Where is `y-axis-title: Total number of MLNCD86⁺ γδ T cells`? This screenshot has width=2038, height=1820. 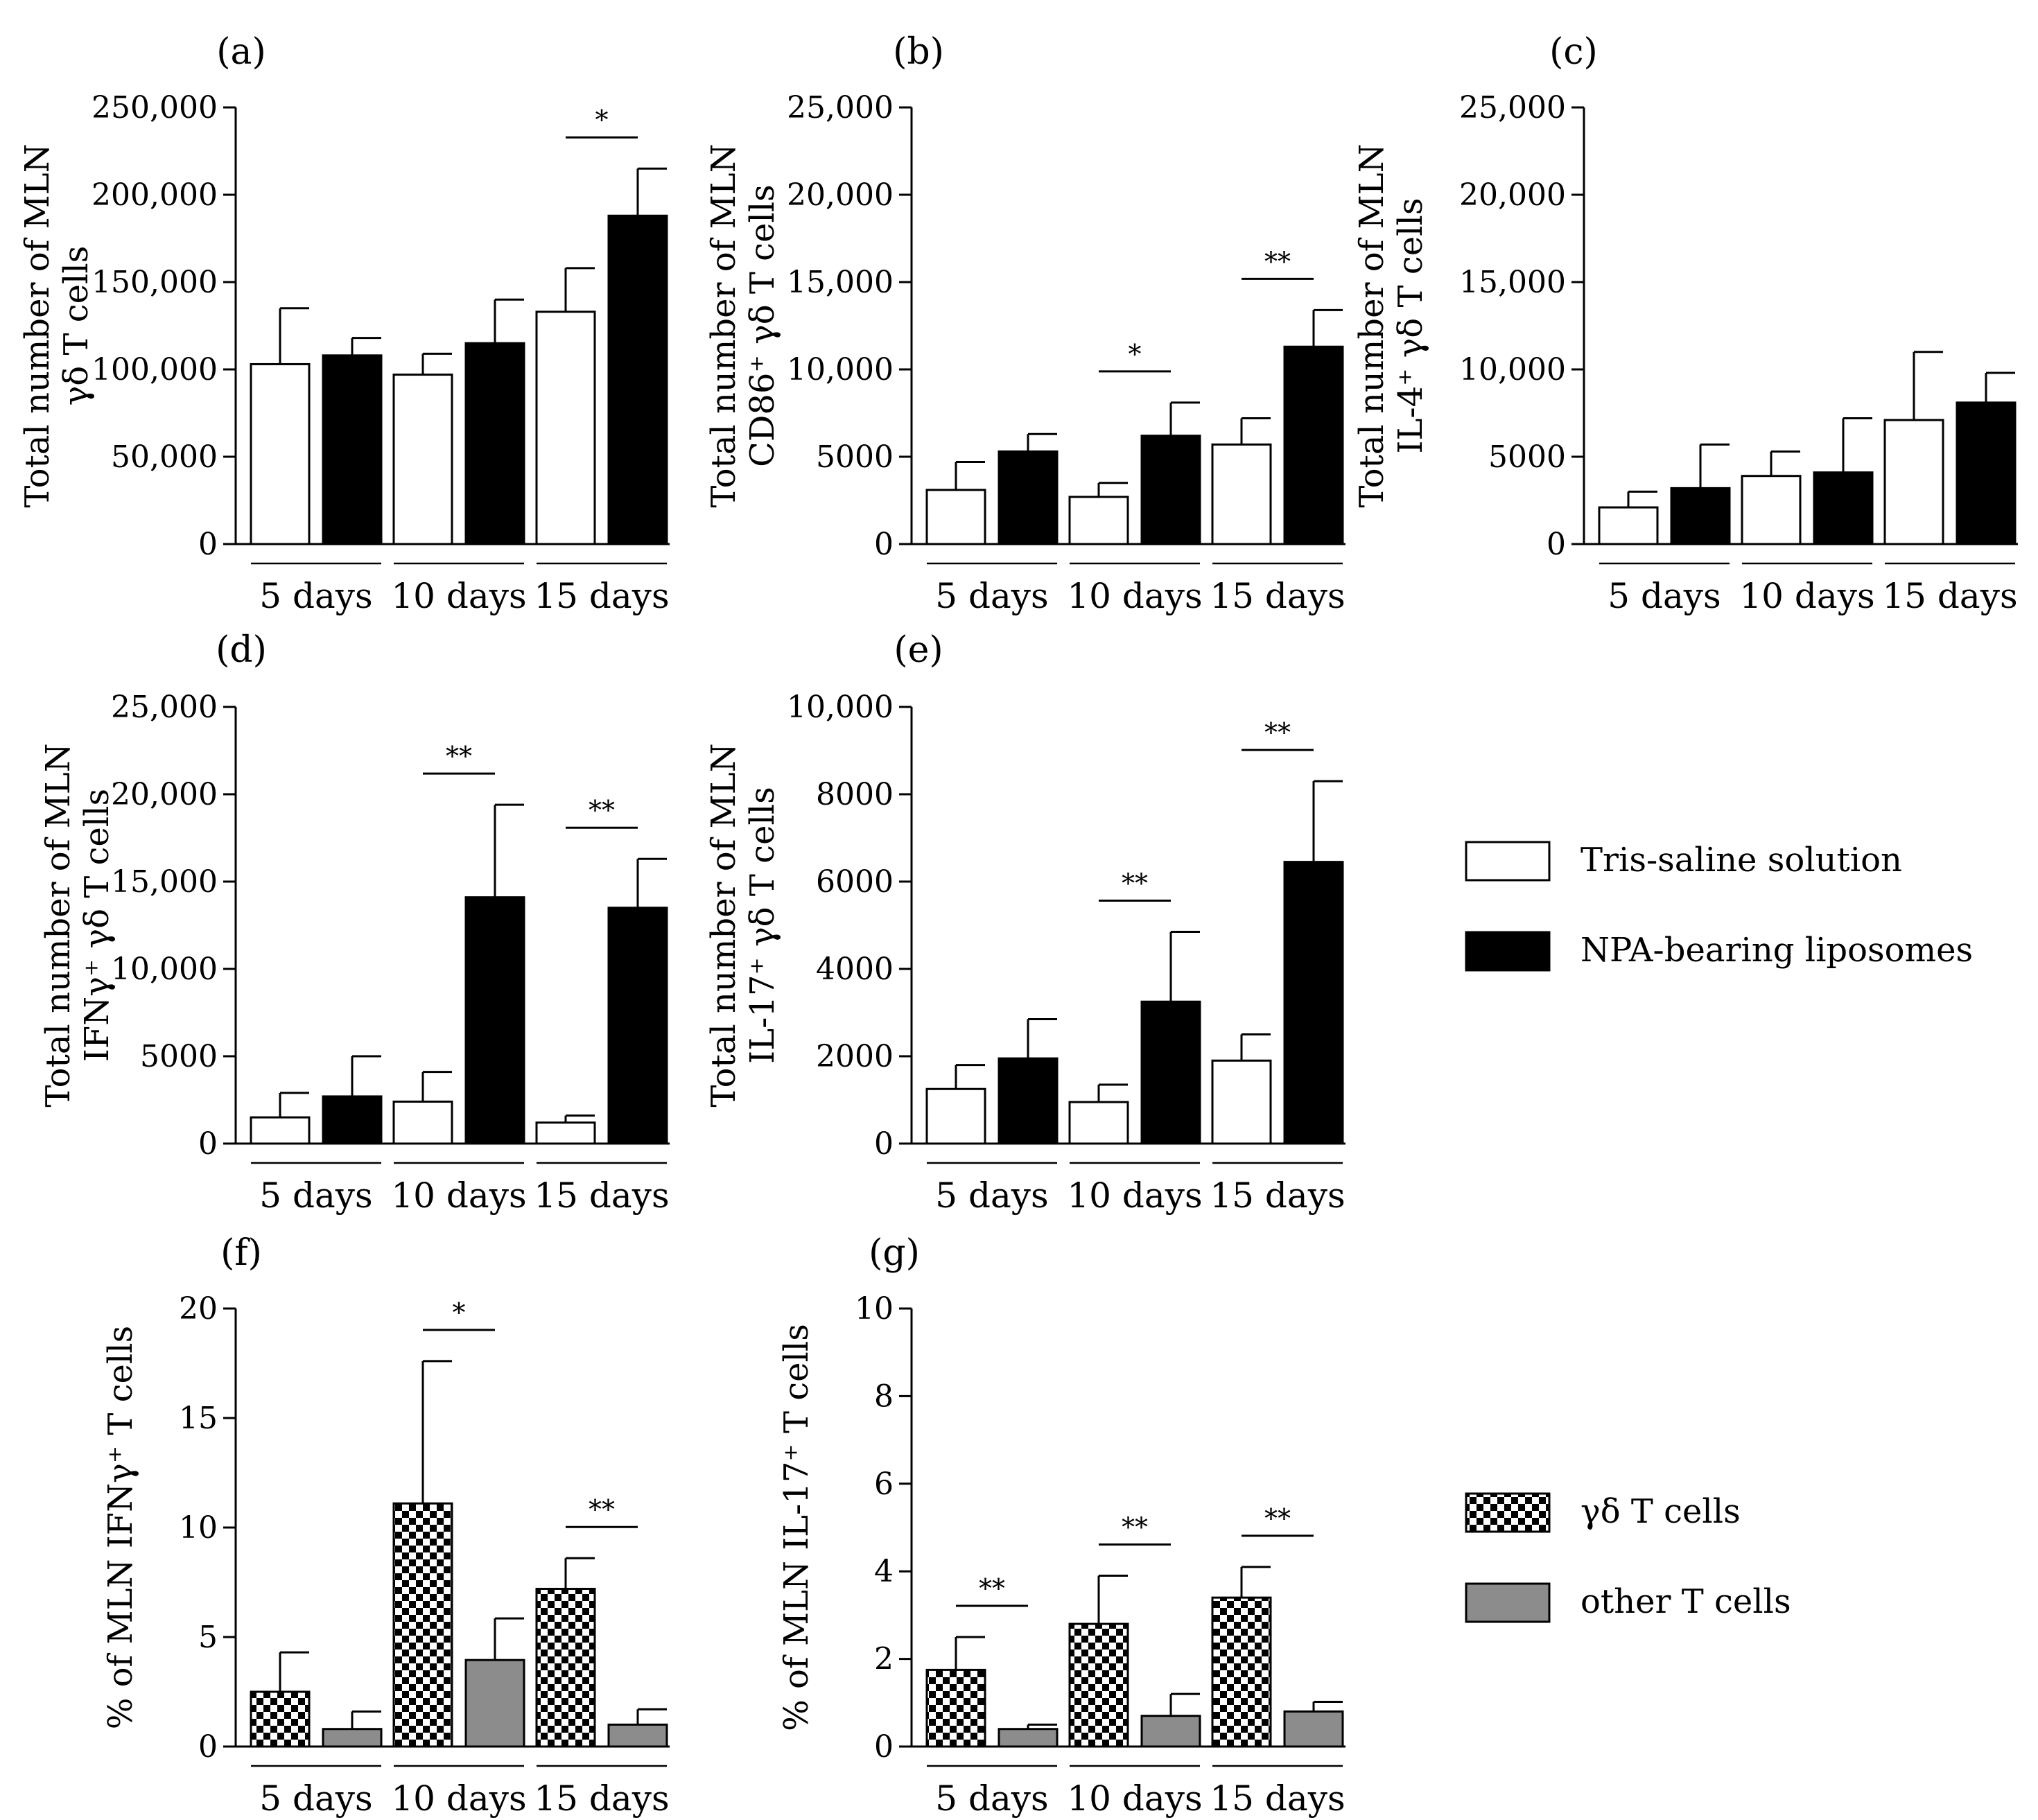
y-axis-title: Total number of MLNCD86⁺ γδ T cells is located at coordinates (743, 325).